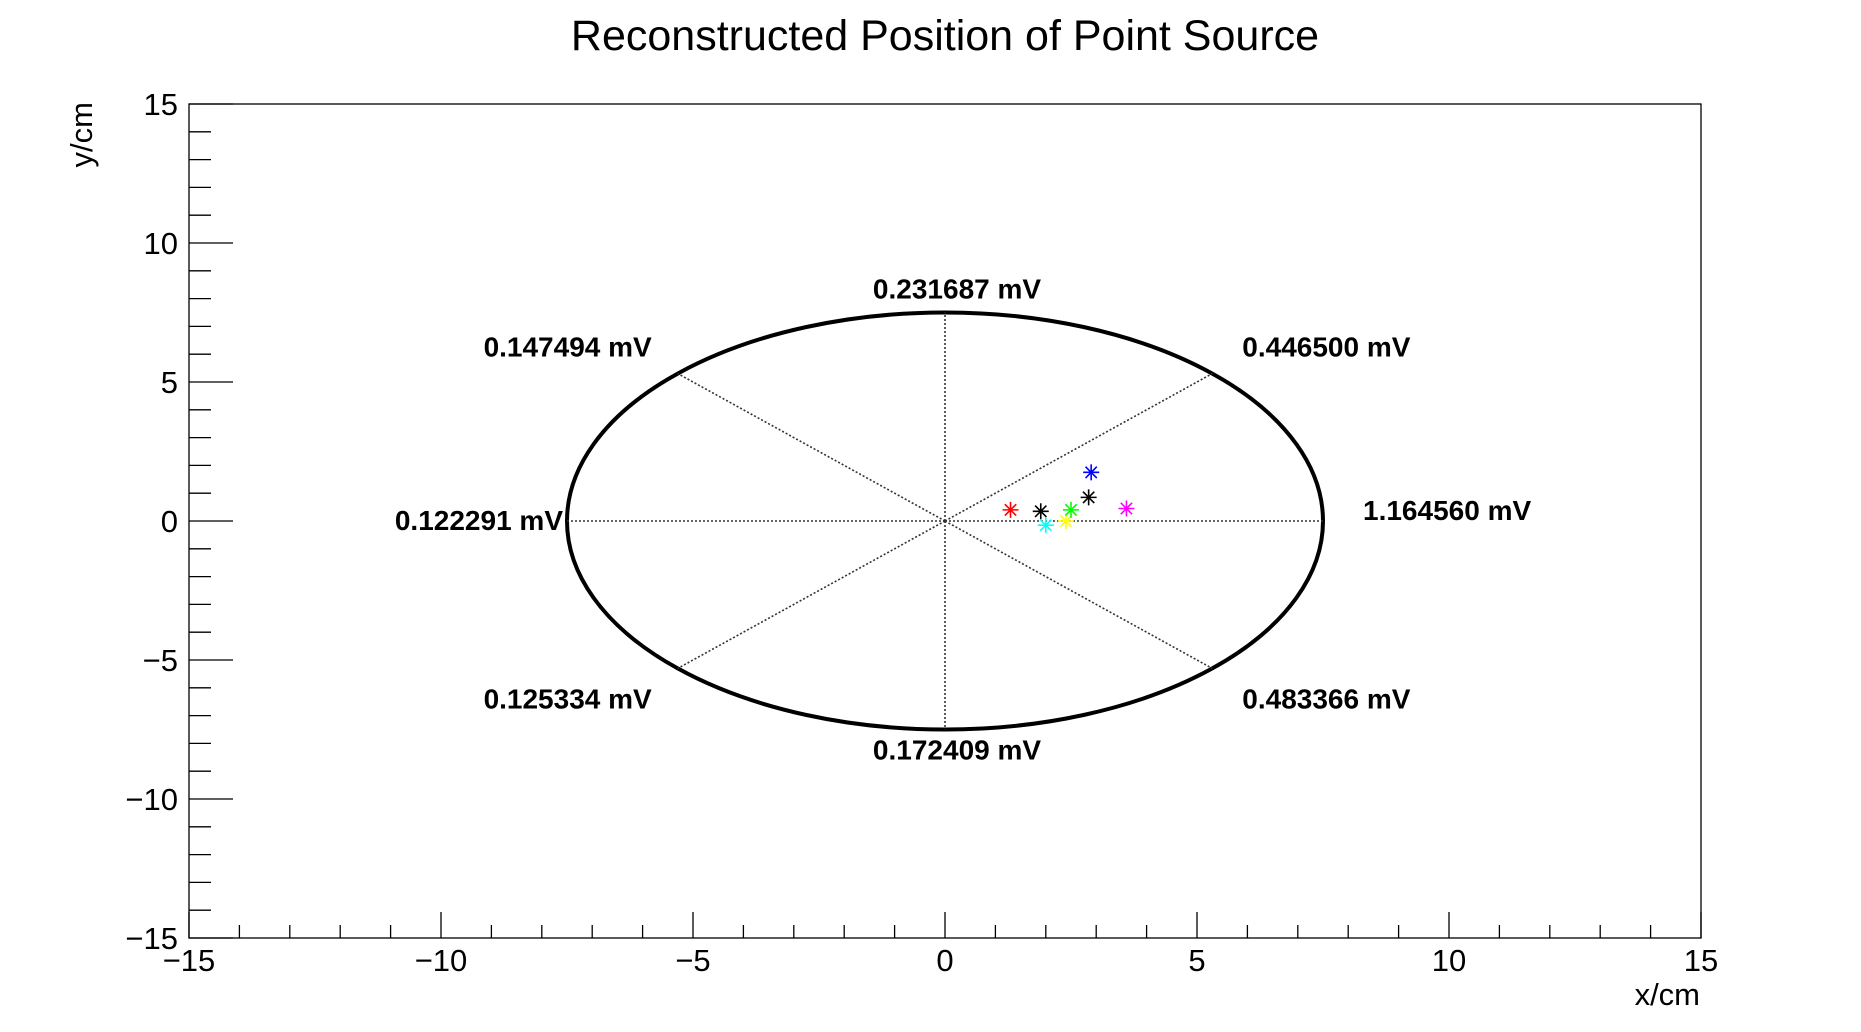 This screenshot has width=1861, height=1032. What do you see at coordinates (1449, 960) in the screenshot?
I see `x-tick-label: 10` at bounding box center [1449, 960].